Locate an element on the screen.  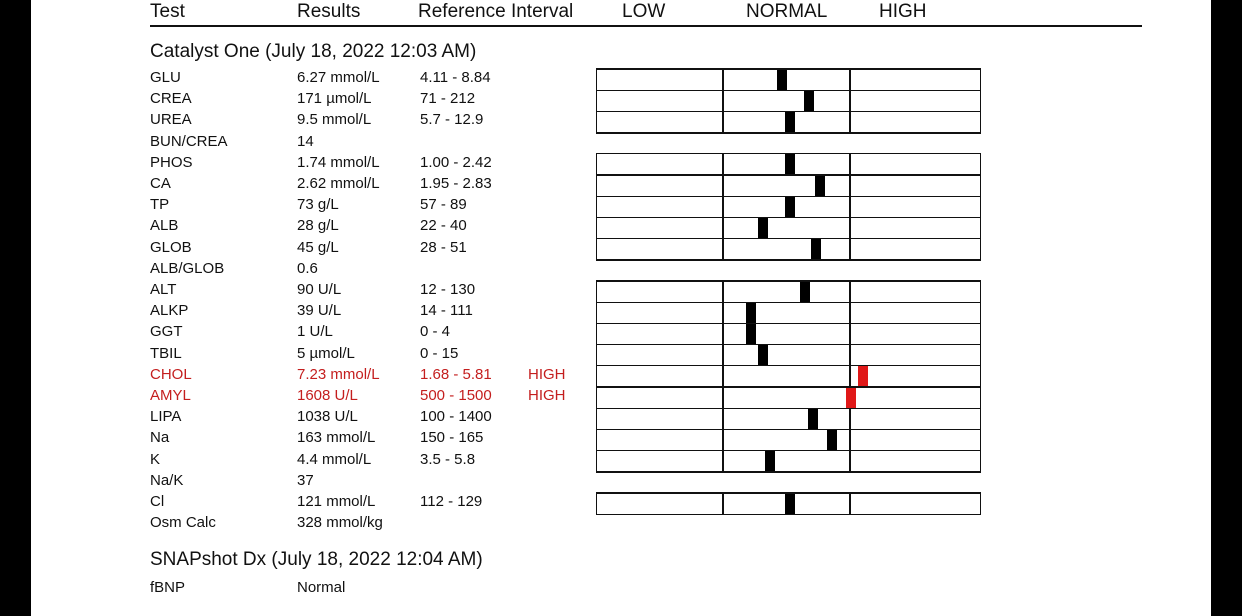
row-test-name: UREA is located at coordinates (171, 120).